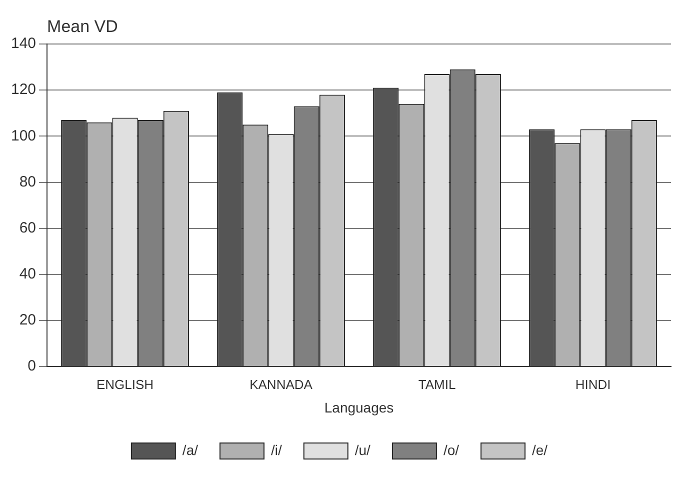  I want to click on legend-label: /a/, so click(190, 450).